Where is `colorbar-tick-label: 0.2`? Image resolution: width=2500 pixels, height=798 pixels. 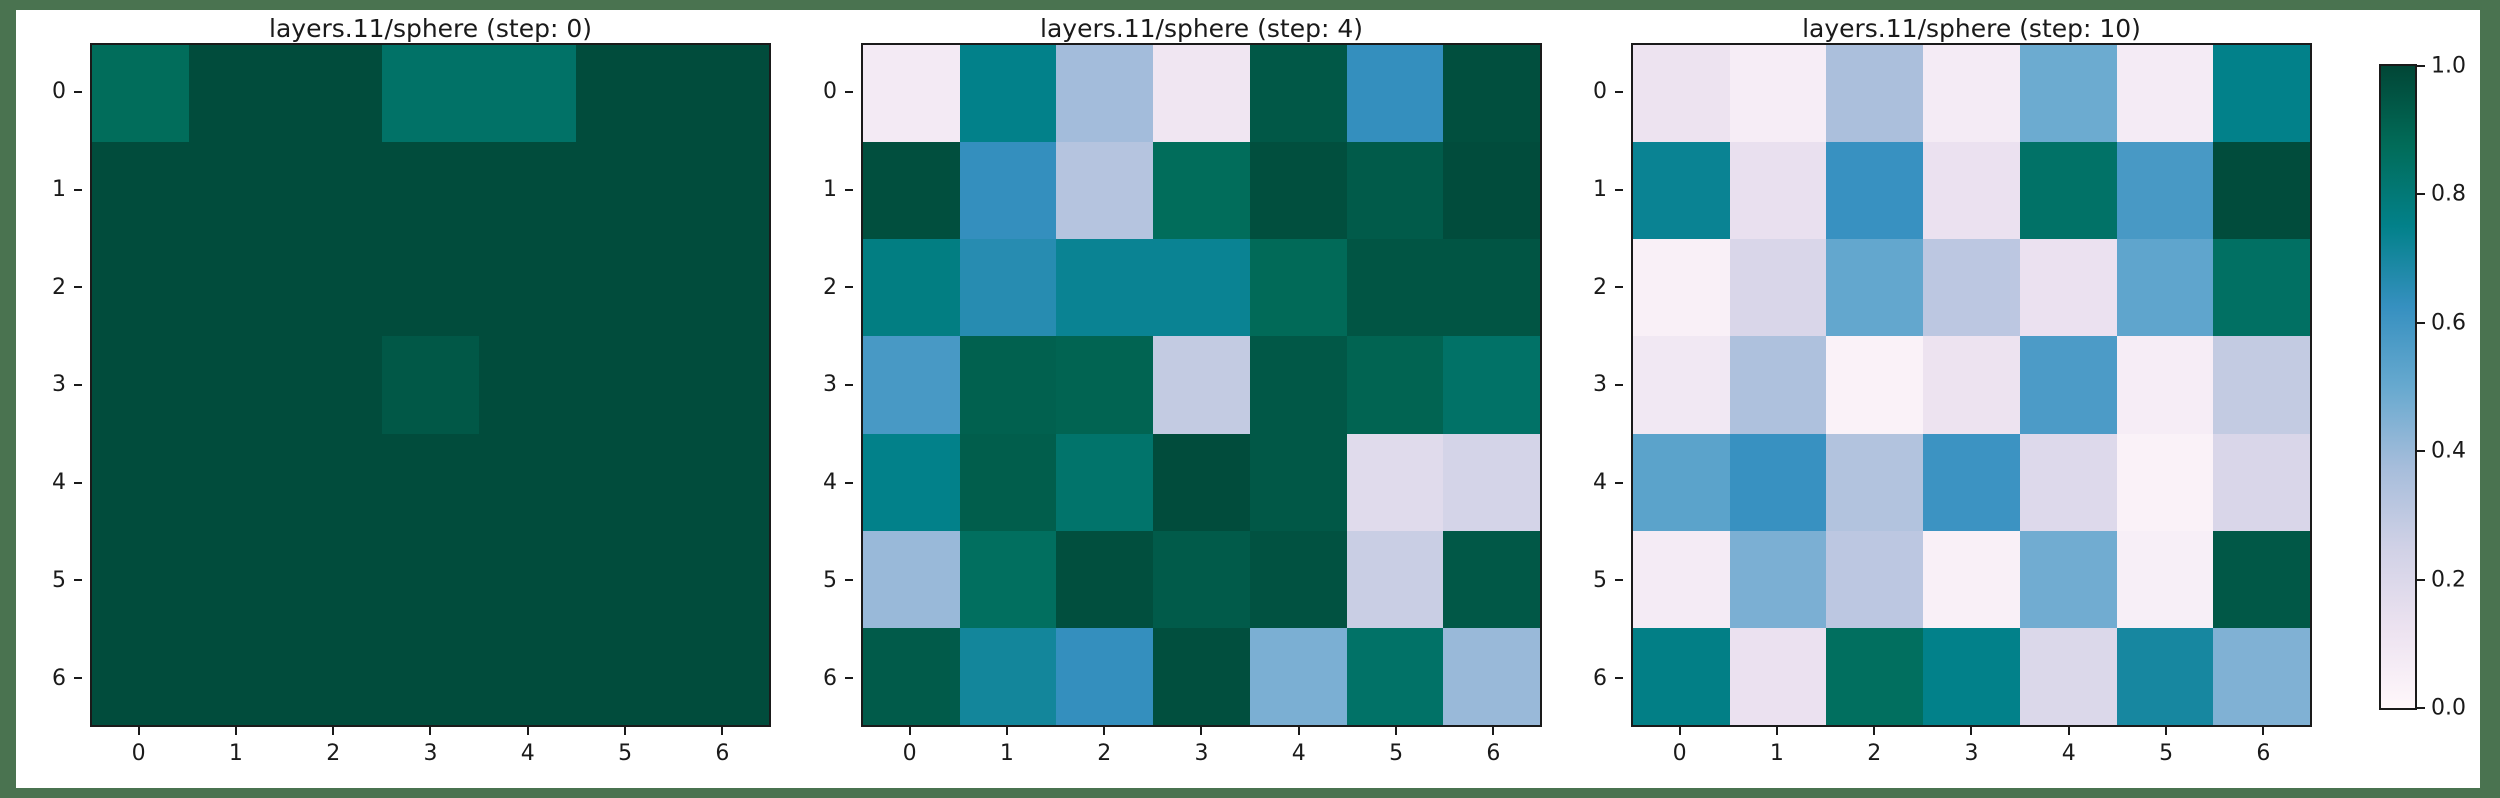 colorbar-tick-label: 0.2 is located at coordinates (2448, 580).